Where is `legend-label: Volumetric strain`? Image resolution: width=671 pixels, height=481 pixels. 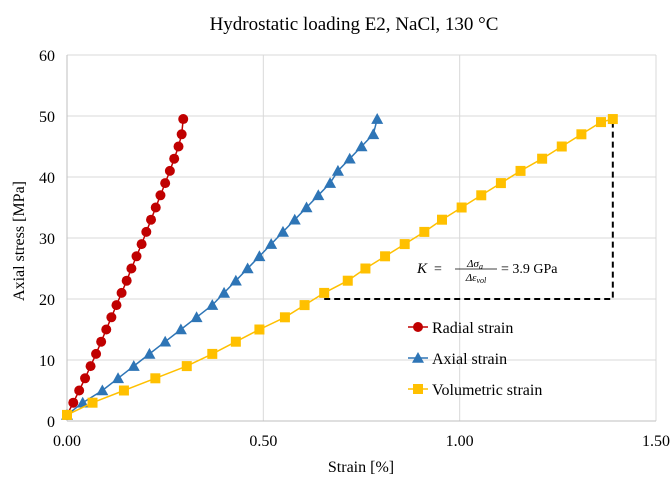
legend-label: Volumetric strain is located at coordinates (487, 390).